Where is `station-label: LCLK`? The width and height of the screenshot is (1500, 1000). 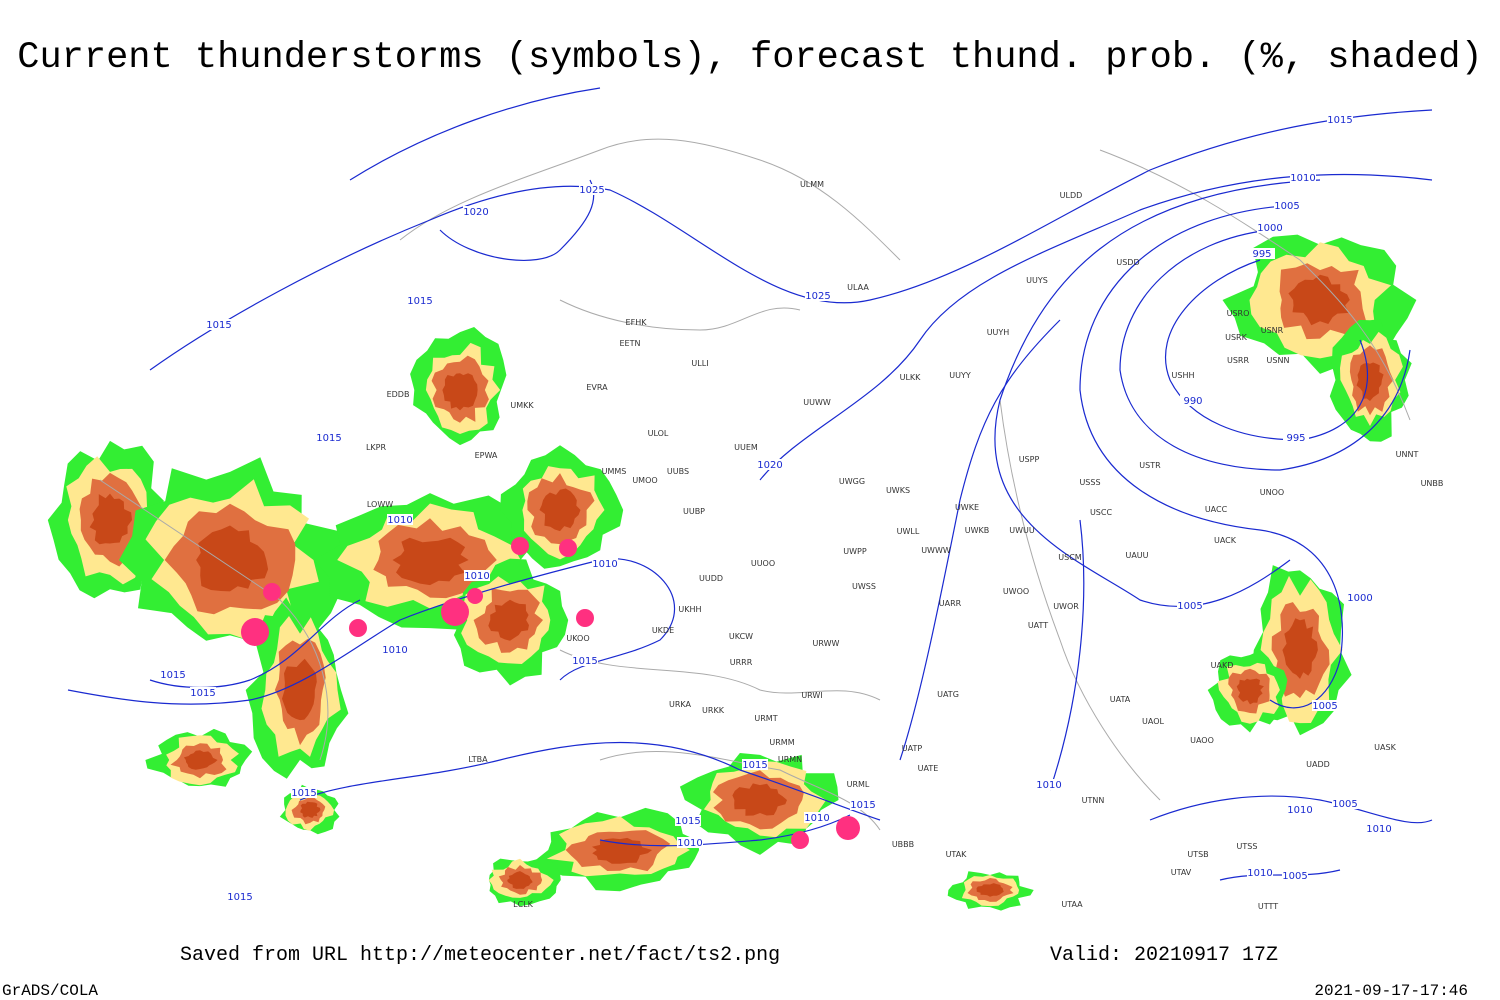 station-label: LCLK is located at coordinates (523, 904).